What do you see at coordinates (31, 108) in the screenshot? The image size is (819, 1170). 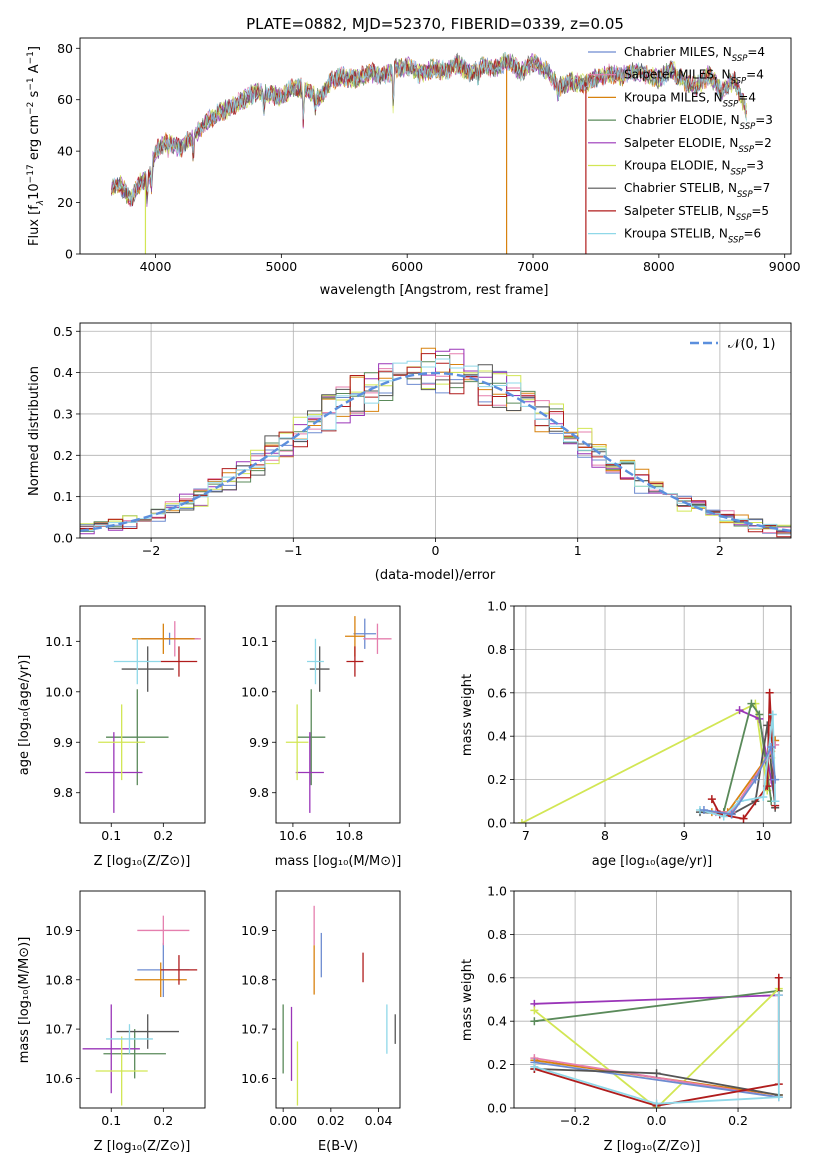 I see `spectrum-ylabel-part: −2` at bounding box center [31, 108].